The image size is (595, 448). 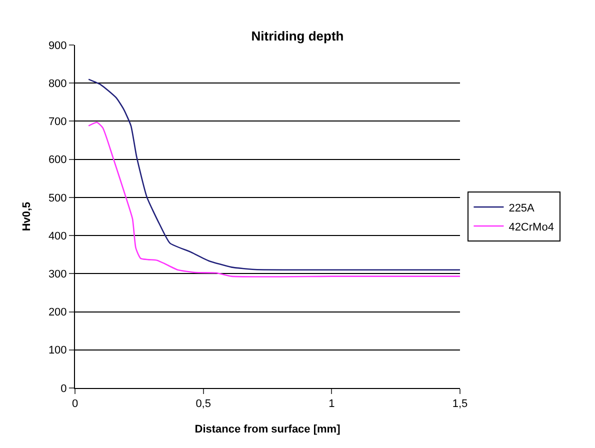 What do you see at coordinates (57, 46) in the screenshot?
I see `y-tick-label: 900` at bounding box center [57, 46].